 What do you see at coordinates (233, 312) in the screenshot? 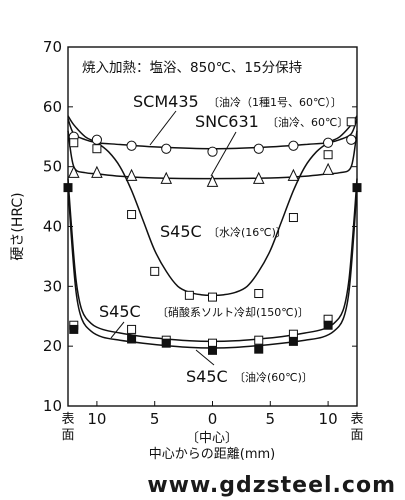
I see `s45c-salt-detail: 〔硝酸系ソルト冷却(150℃)〕` at bounding box center [233, 312].